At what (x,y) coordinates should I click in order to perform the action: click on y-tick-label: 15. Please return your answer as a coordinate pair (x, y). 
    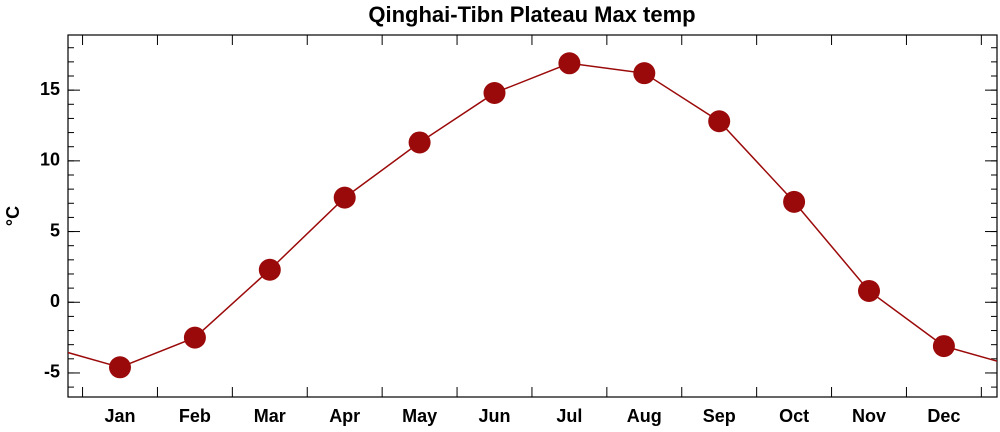
    Looking at the image, I should click on (50, 89).